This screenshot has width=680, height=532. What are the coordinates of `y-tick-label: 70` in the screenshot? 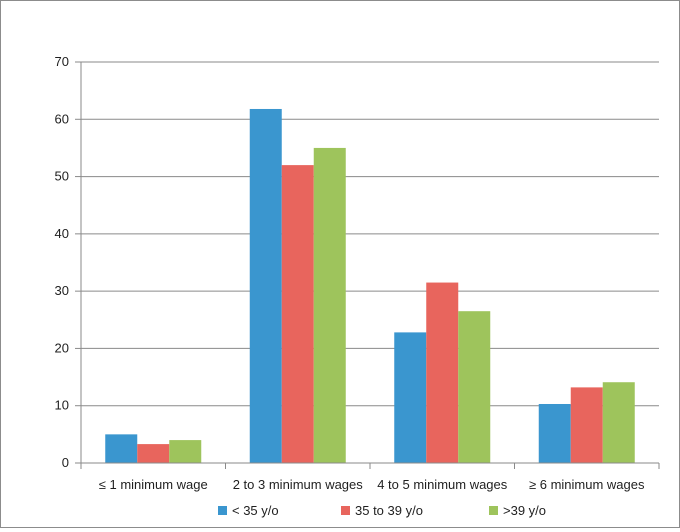 It's located at (62, 61).